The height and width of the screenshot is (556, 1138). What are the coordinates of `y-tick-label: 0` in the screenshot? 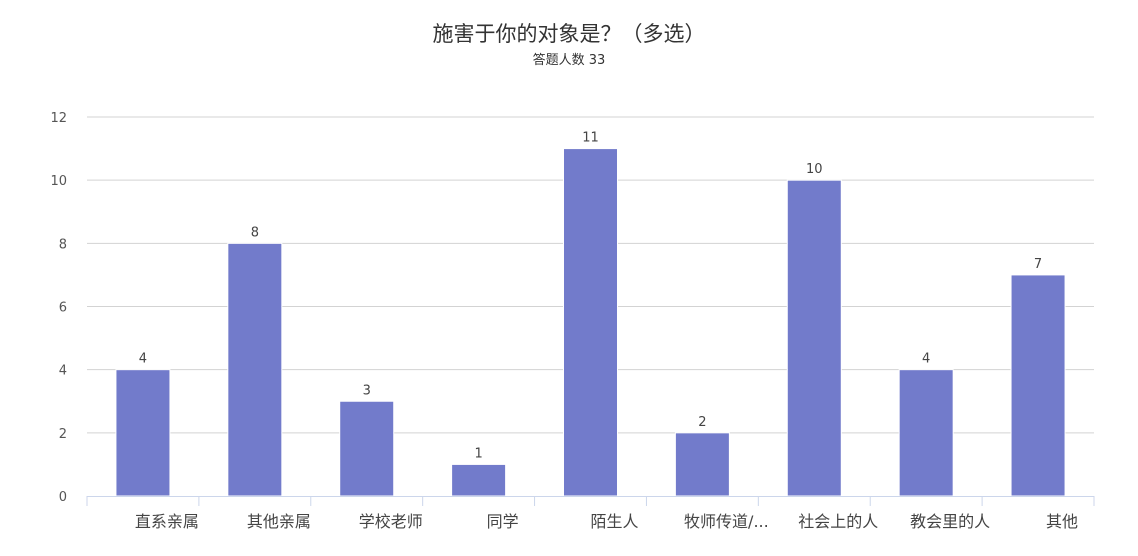 It's located at (63, 497).